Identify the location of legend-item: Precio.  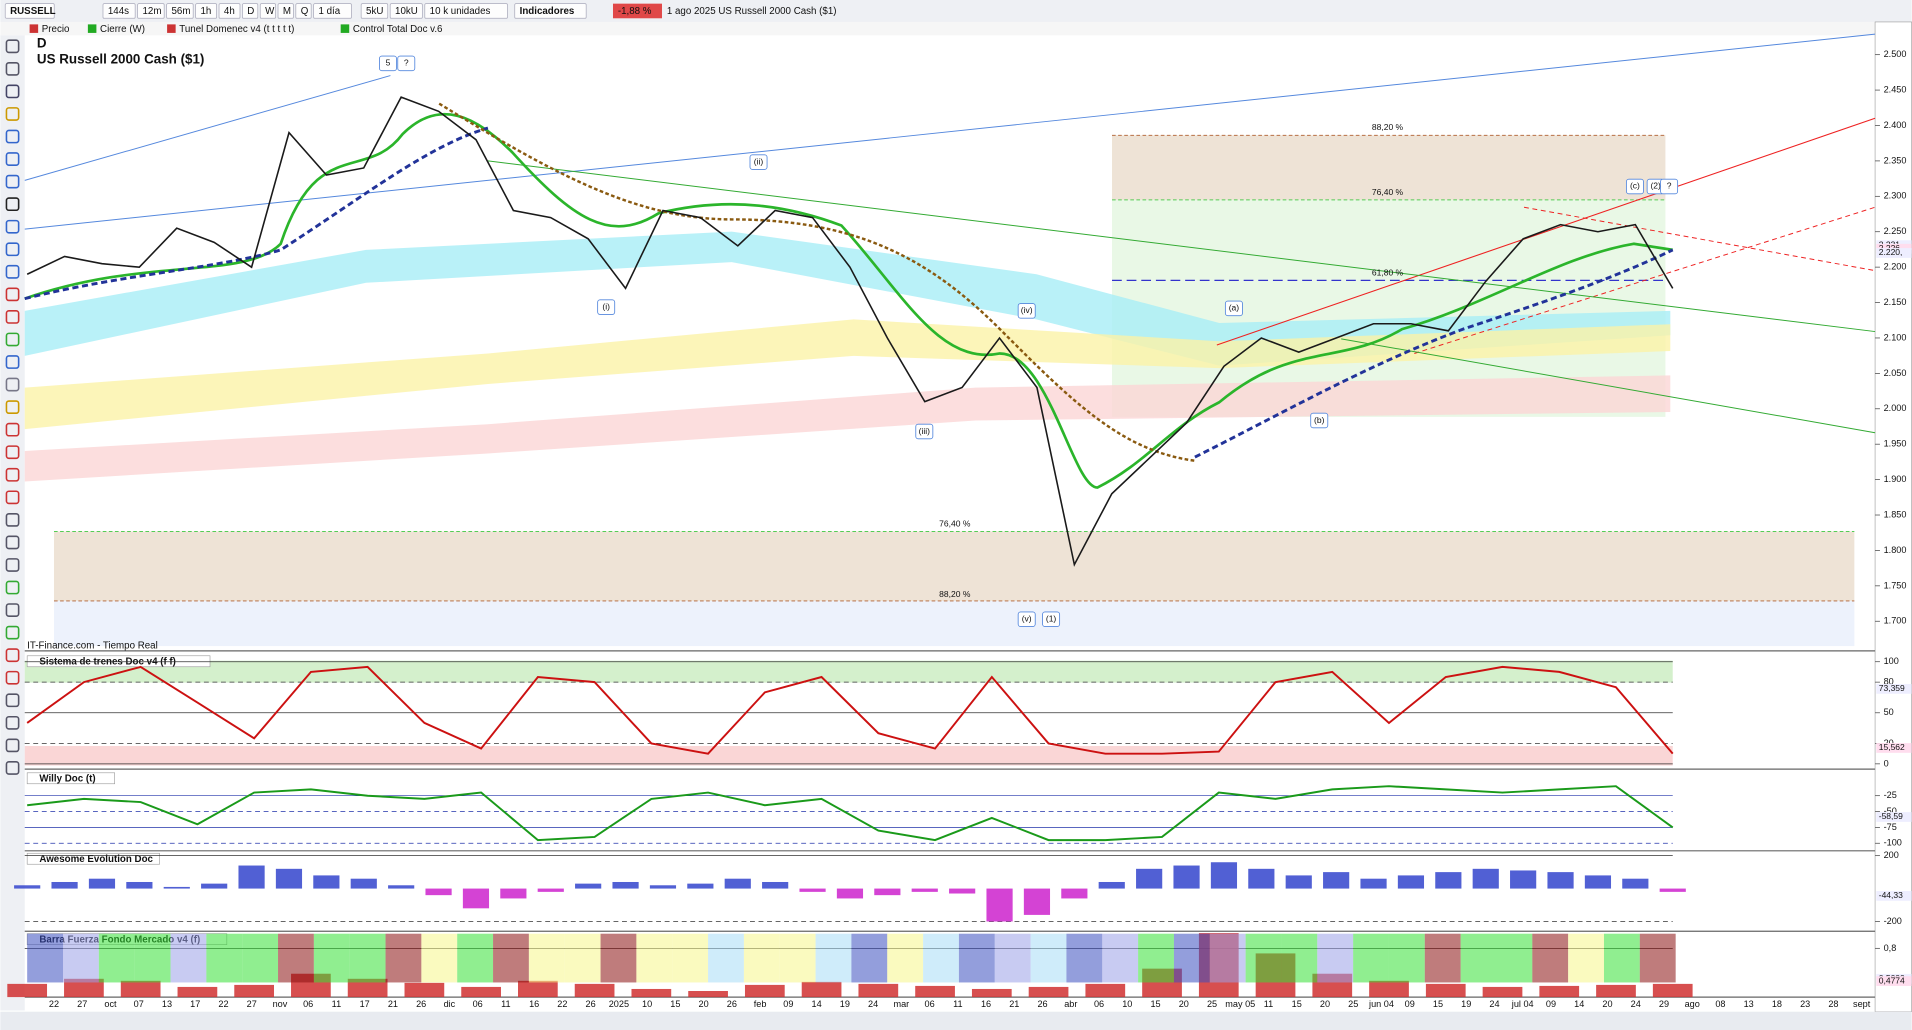
(56, 29).